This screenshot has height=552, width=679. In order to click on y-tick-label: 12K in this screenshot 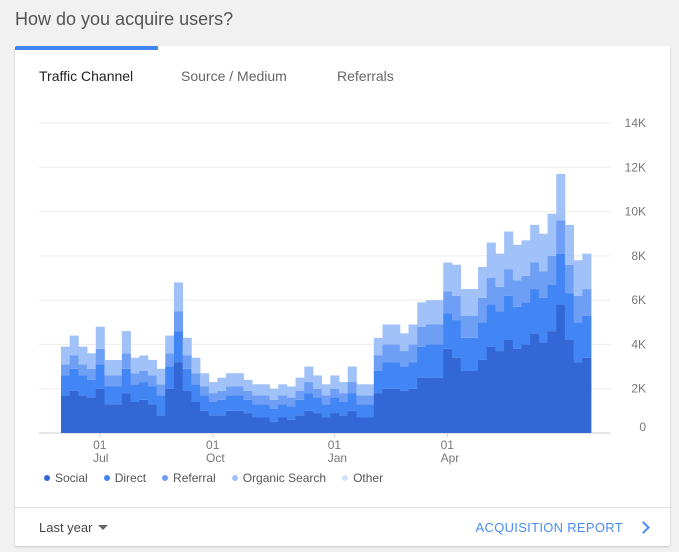, I will do `click(635, 167)`.